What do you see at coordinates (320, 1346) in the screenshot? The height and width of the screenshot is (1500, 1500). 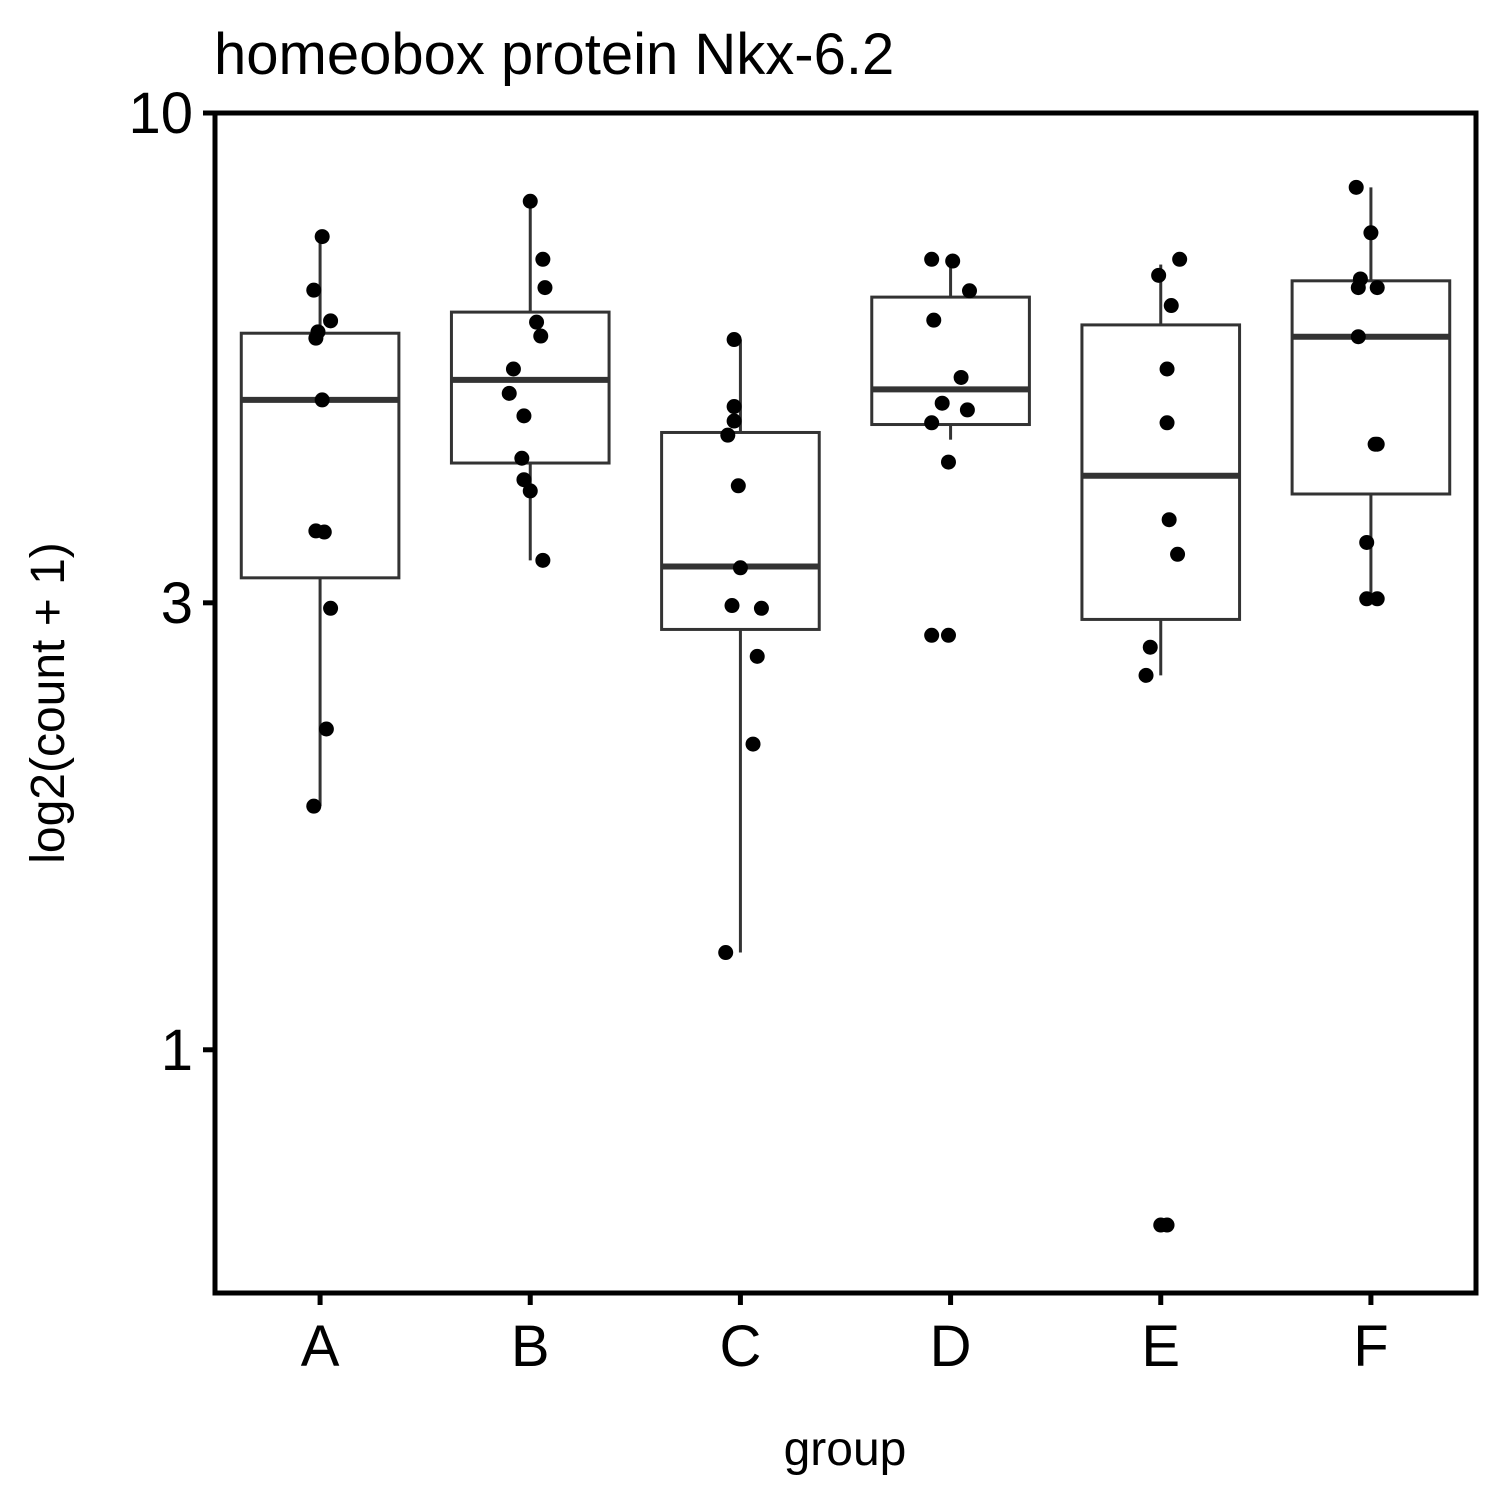 I see `x-tick-label: A` at bounding box center [320, 1346].